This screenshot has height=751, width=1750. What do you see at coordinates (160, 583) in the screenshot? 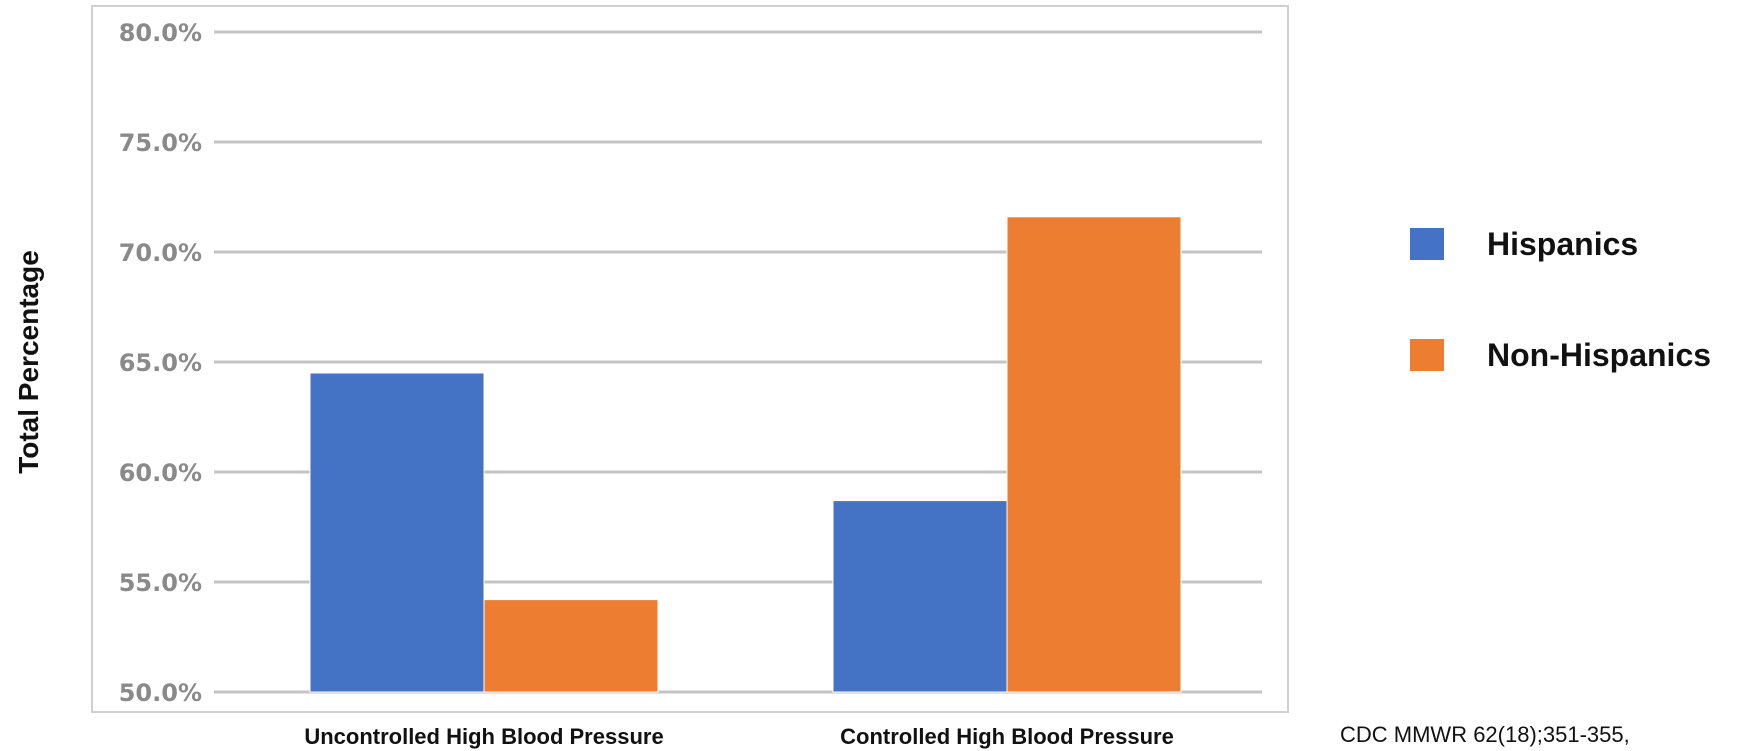
I see `y-tick-label: 55.0%` at bounding box center [160, 583].